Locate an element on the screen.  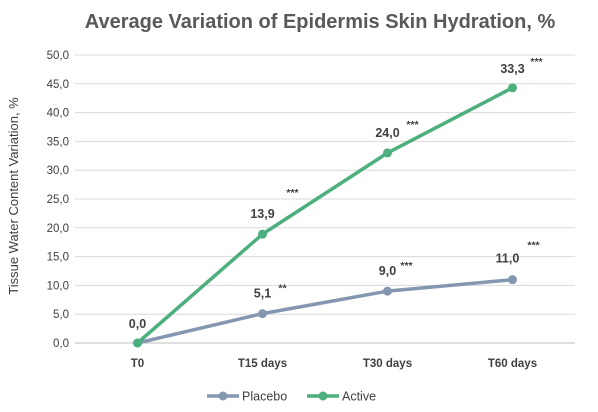
data-label-placebo: 11,0 is located at coordinates (508, 259).